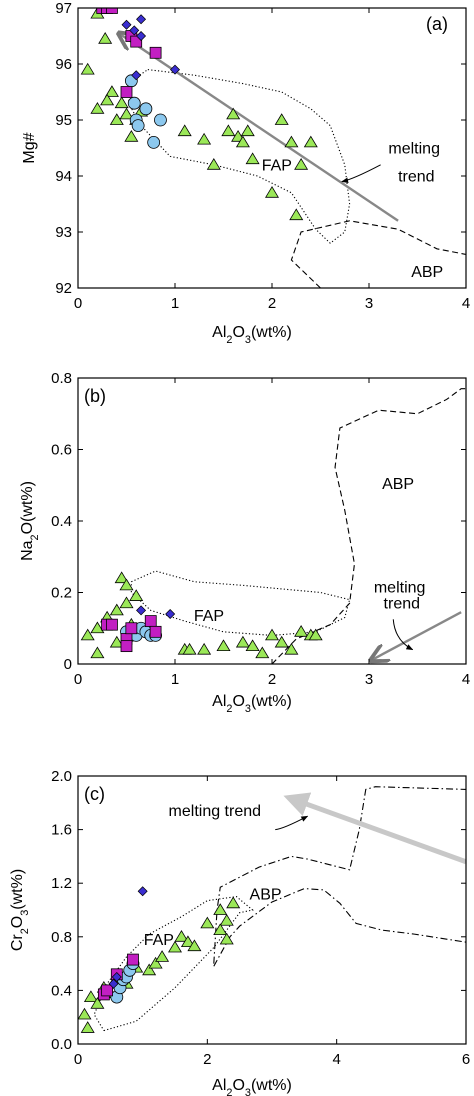  I want to click on trend-leader-arrow, so click(361, 174).